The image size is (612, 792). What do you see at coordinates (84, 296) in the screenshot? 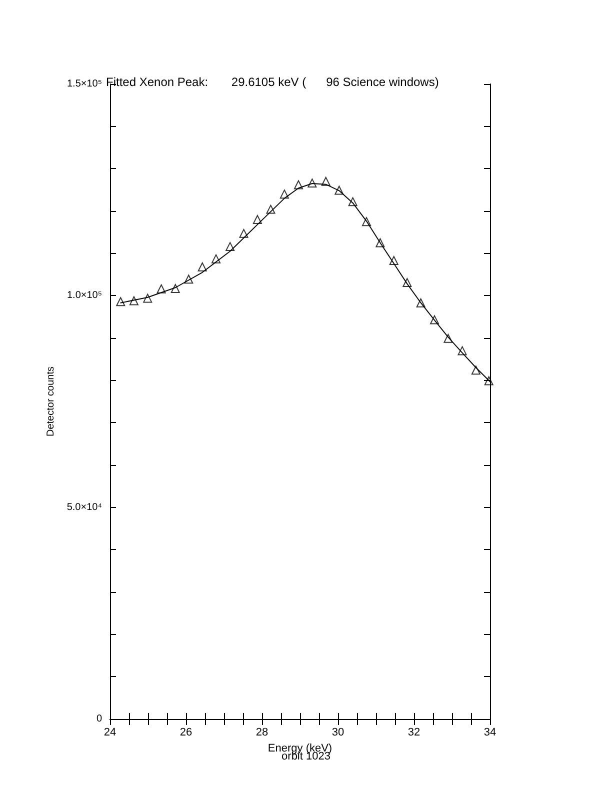
I see `y-tick-label: 1.0×10⁵` at bounding box center [84, 296].